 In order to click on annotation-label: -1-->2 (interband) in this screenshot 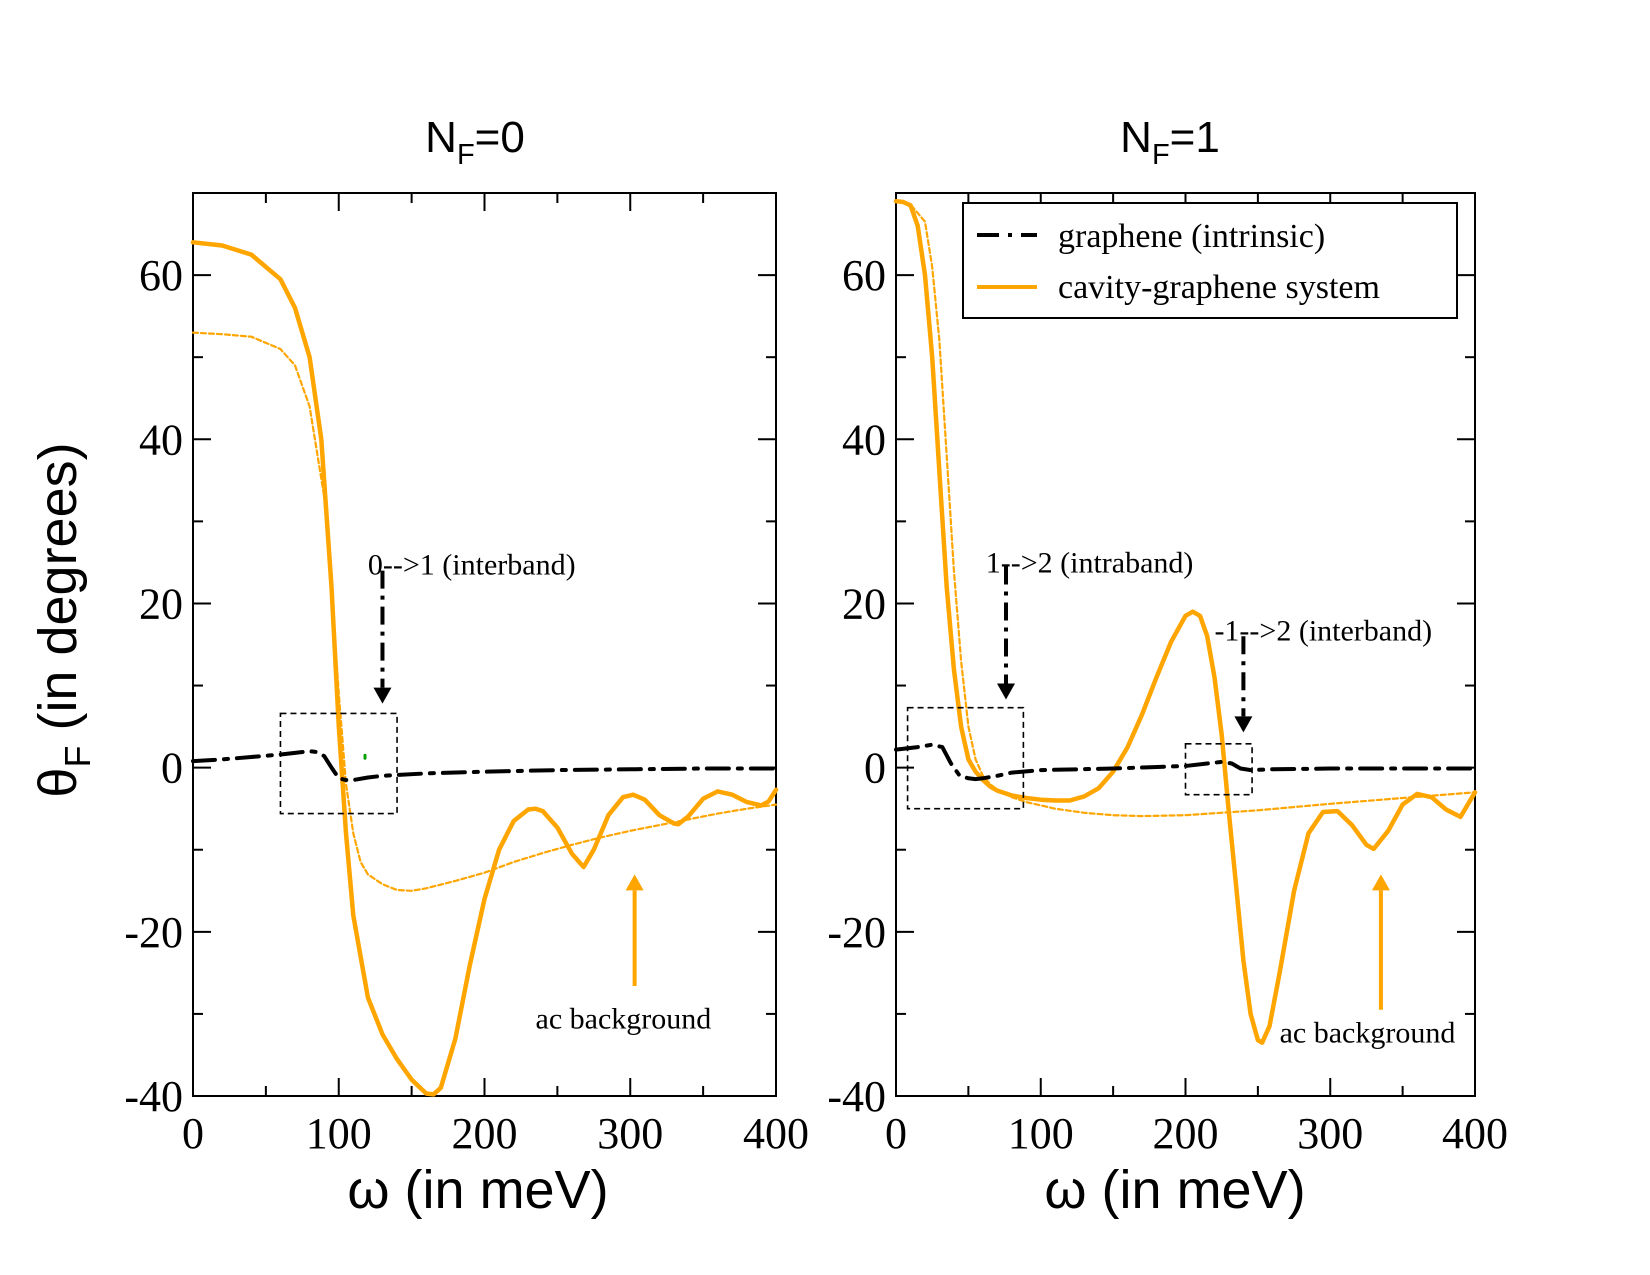, I will do `click(1323, 630)`.